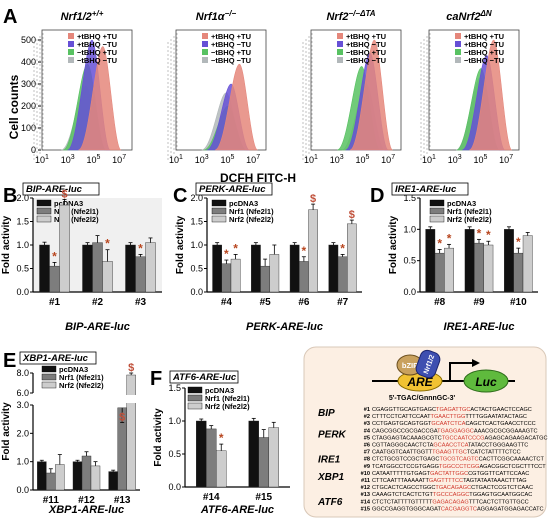 The width and height of the screenshot is (550, 522). What do you see at coordinates (402, 495) in the screenshot?
I see `sequence-flank: CAAAGTCTCACTCTGT` at bounding box center [402, 495].